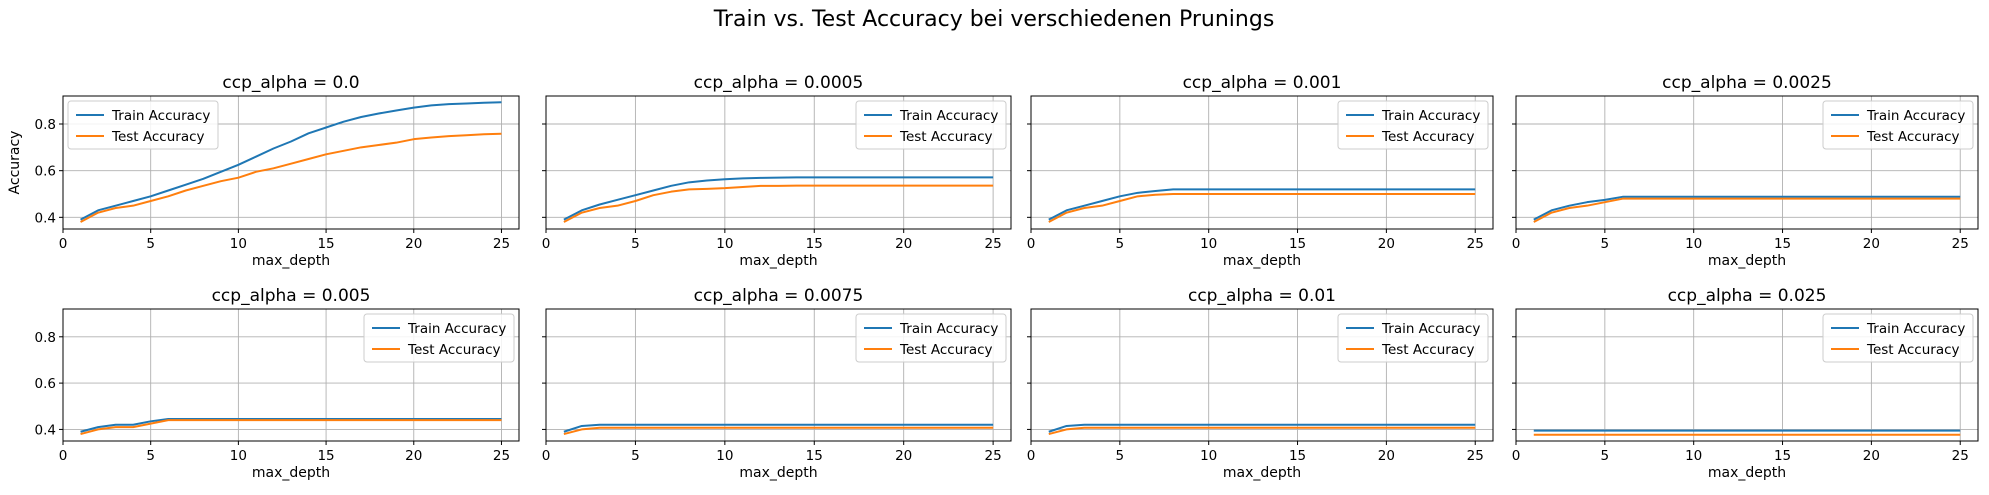  Describe the element at coordinates (1747, 83) in the screenshot. I see `subplot-title: ccp_alpha = 0.0025` at that location.